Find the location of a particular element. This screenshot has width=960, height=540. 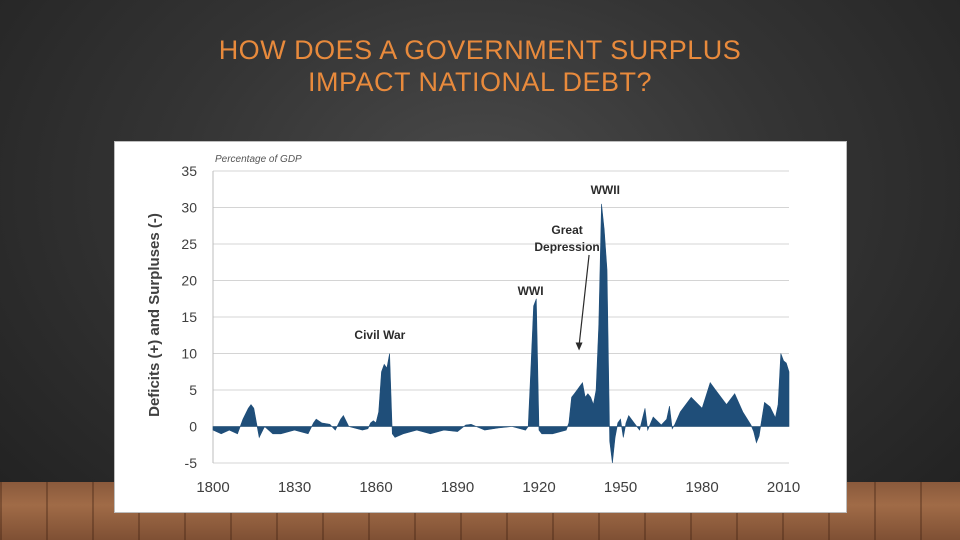

y-tick-label: 0 is located at coordinates (193, 427).